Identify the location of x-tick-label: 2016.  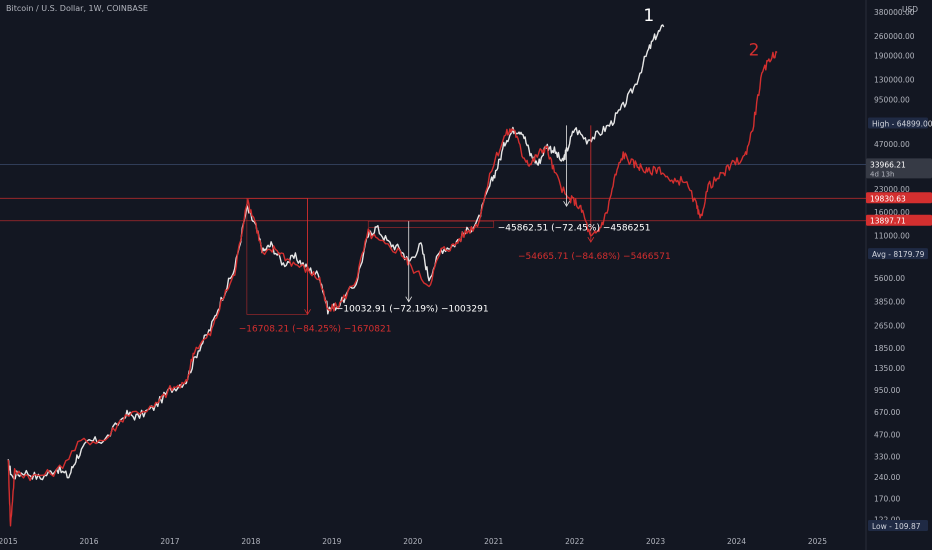
(88, 541).